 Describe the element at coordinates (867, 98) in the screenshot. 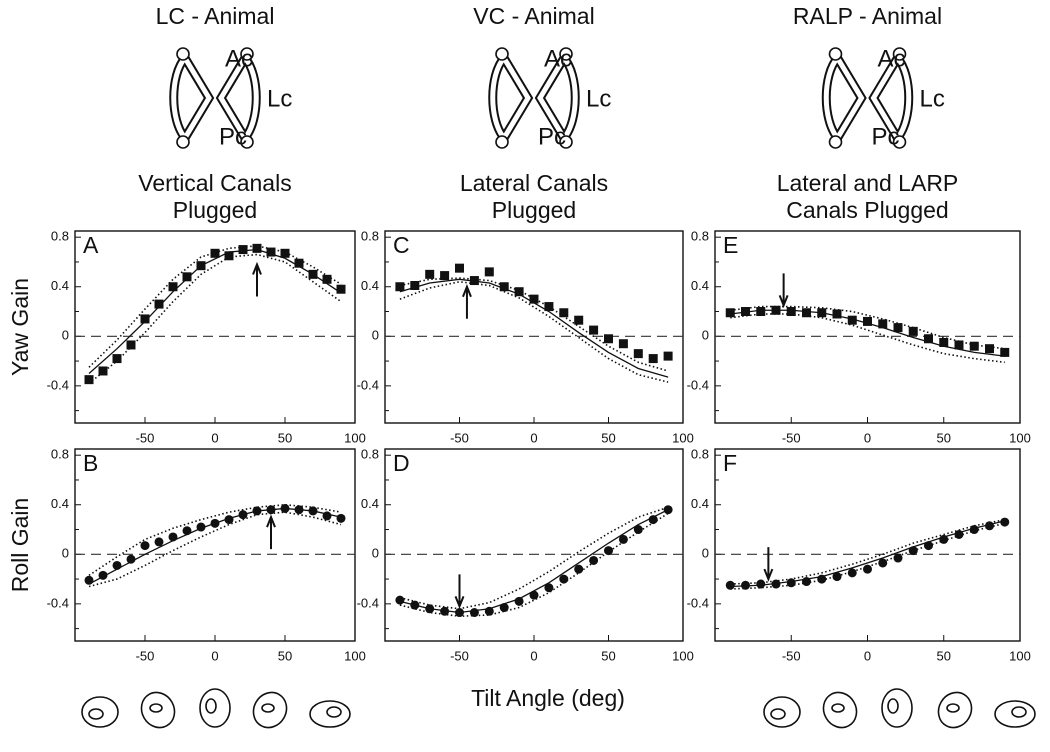

I see `canal-diagram` at that location.